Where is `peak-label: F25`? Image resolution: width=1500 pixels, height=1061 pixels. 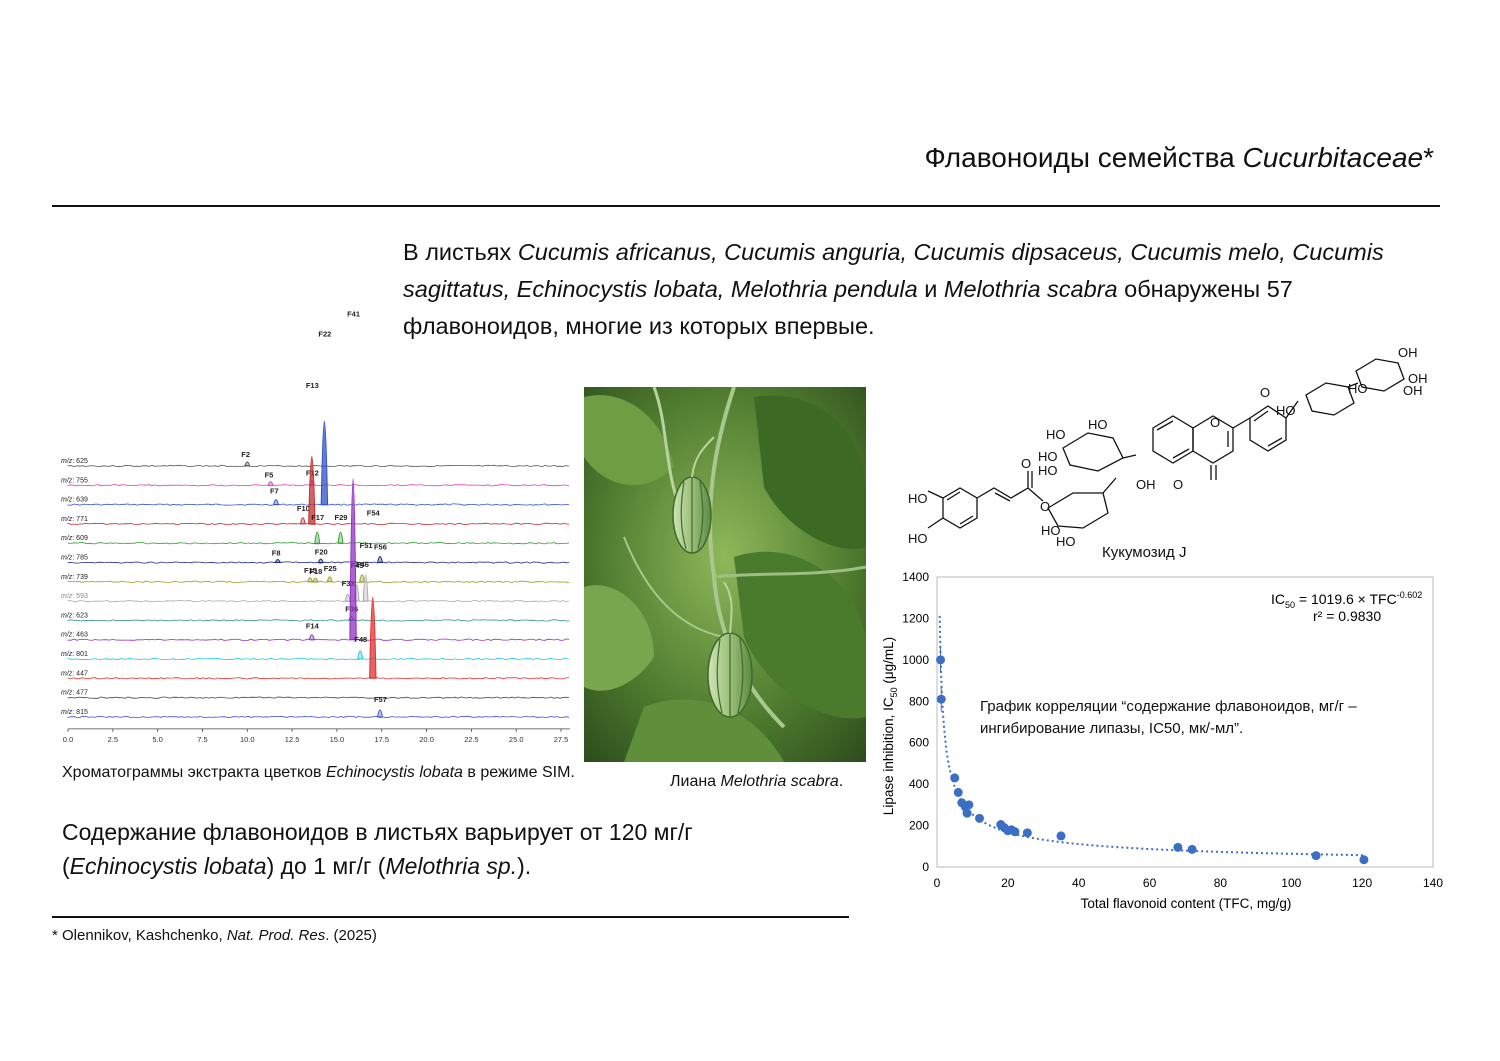
peak-label: F25 is located at coordinates (330, 568).